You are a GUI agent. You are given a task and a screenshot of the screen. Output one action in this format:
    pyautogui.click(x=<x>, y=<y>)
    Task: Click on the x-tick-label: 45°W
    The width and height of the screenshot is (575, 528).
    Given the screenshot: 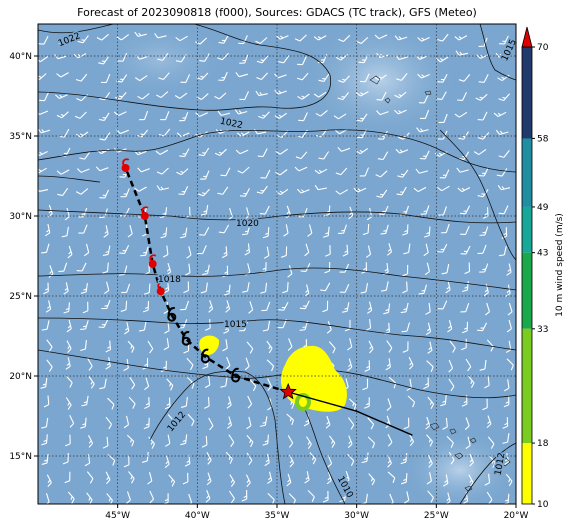 What is the action you would take?
    pyautogui.click(x=117, y=516)
    